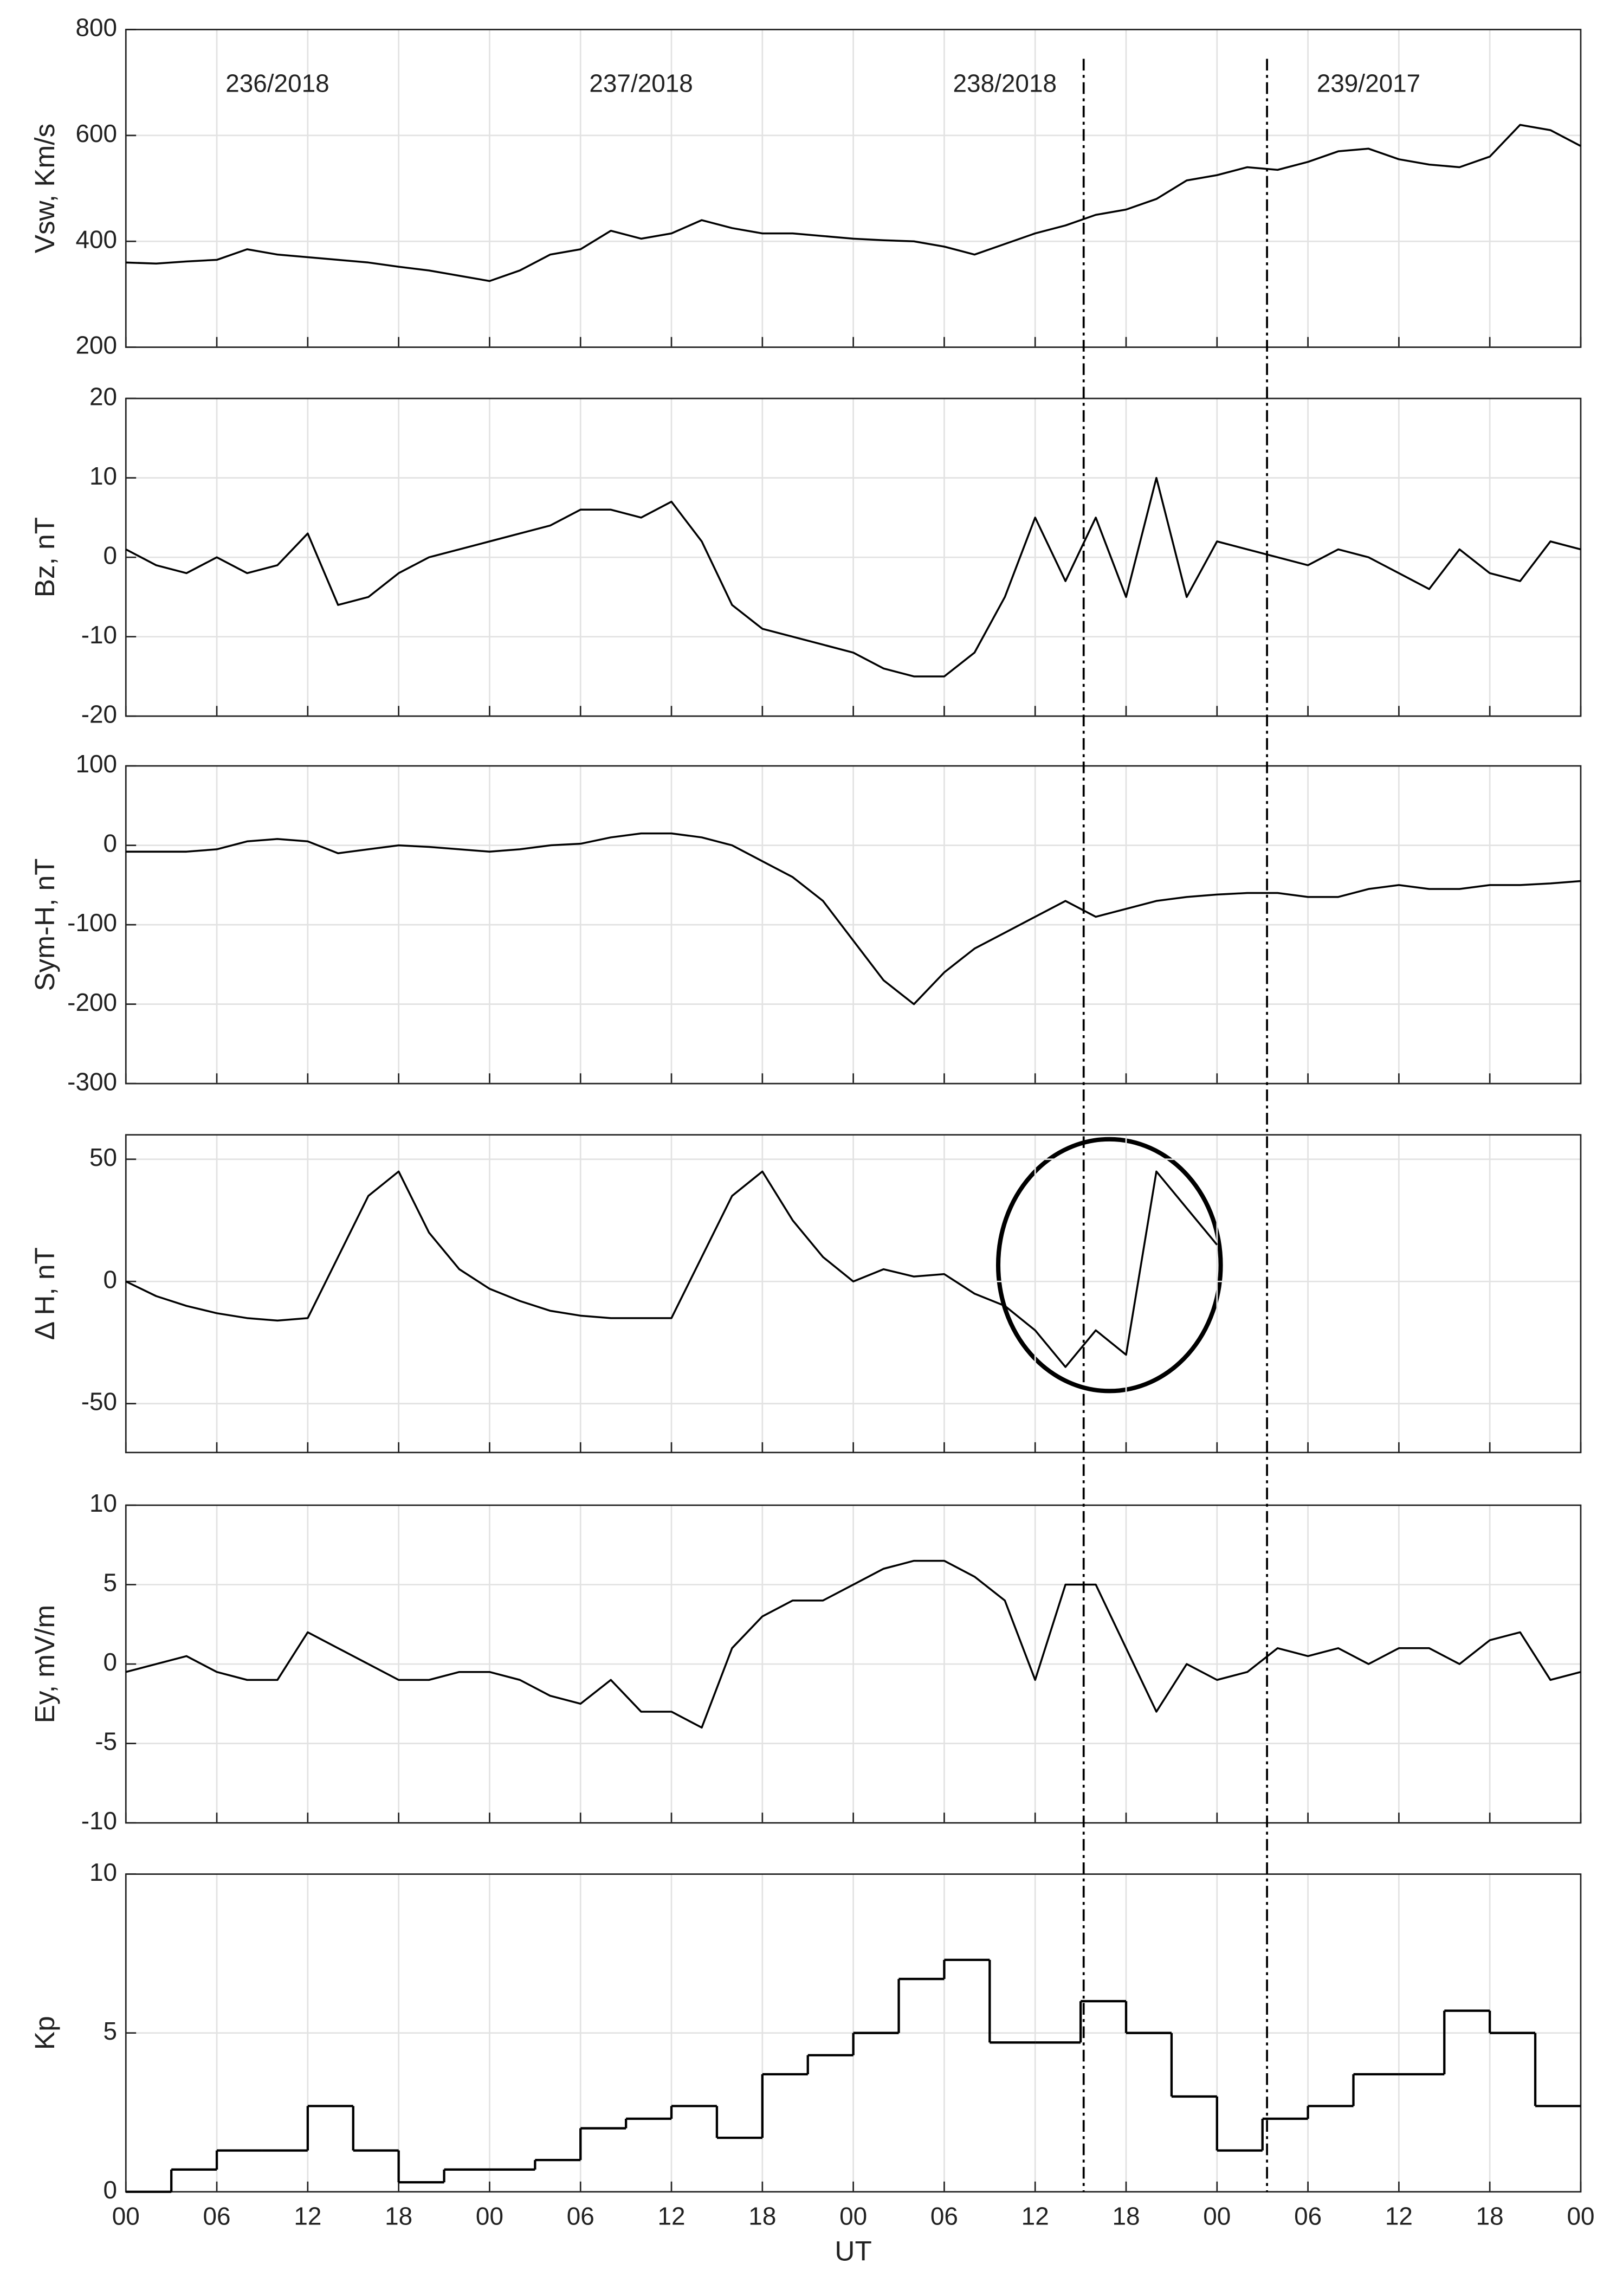 The width and height of the screenshot is (1610, 2296). Describe the element at coordinates (44, 557) in the screenshot. I see `y-axis-label: Bz, nT` at that location.